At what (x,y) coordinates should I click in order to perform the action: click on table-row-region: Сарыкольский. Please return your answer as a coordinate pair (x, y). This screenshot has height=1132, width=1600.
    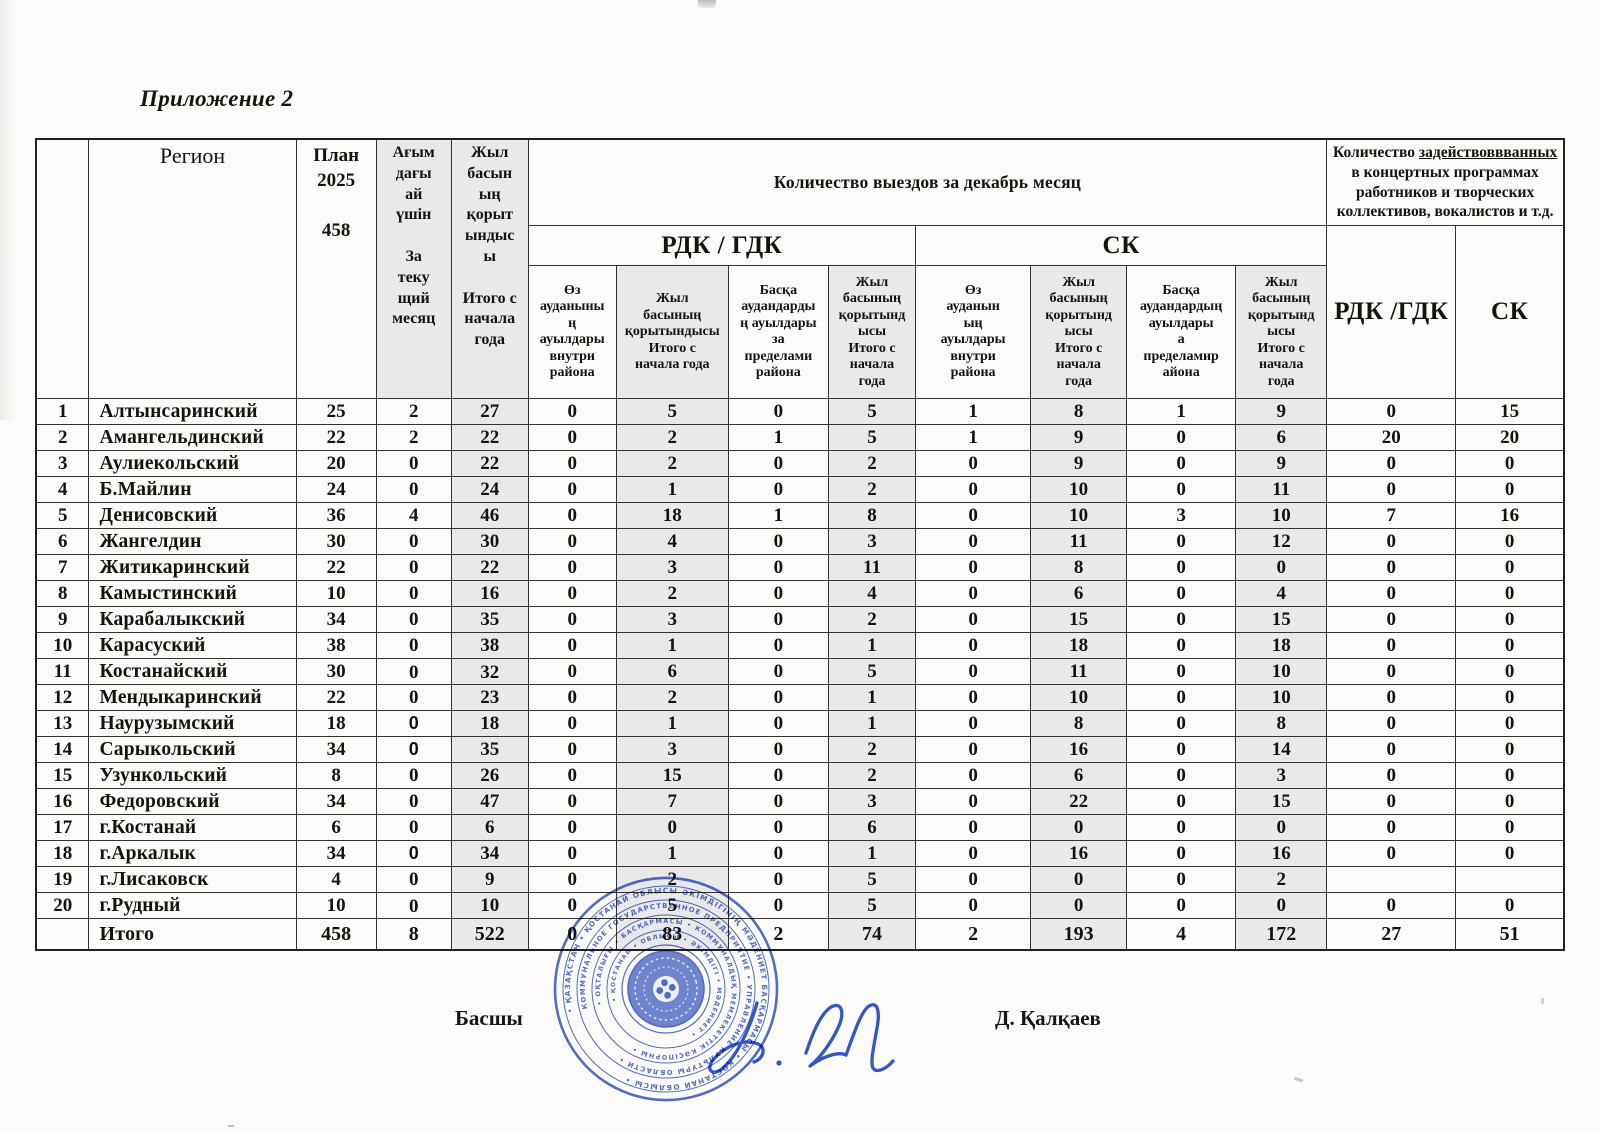
    Looking at the image, I should click on (192, 750).